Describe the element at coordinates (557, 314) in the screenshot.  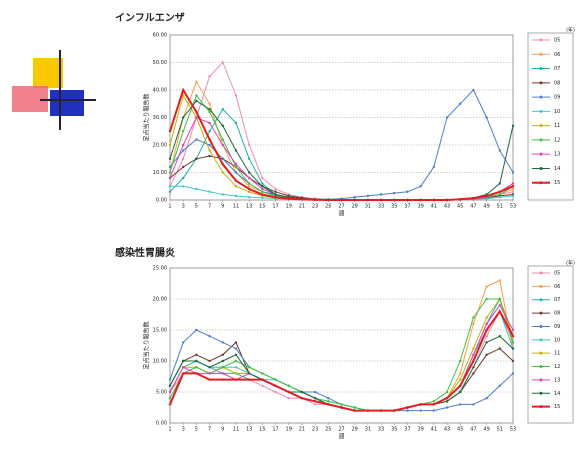
I see `legend-label: 08` at that location.